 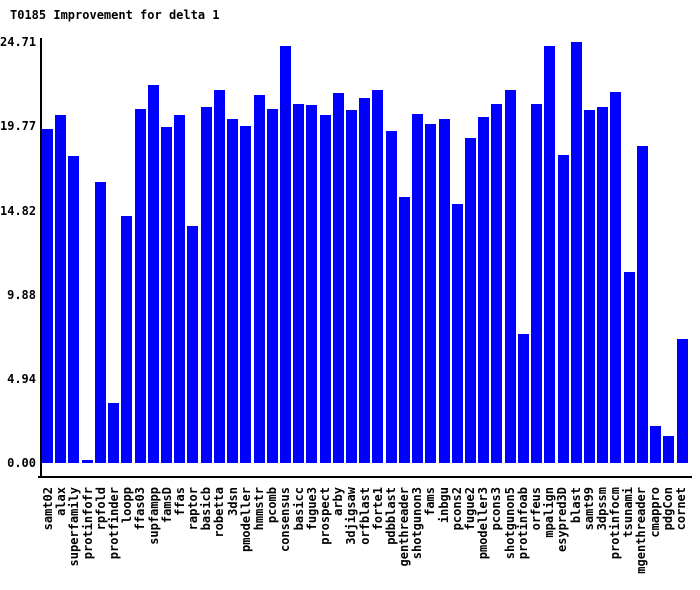 What do you see at coordinates (245, 520) in the screenshot?
I see `x-tick-label: pmodeller` at bounding box center [245, 520].